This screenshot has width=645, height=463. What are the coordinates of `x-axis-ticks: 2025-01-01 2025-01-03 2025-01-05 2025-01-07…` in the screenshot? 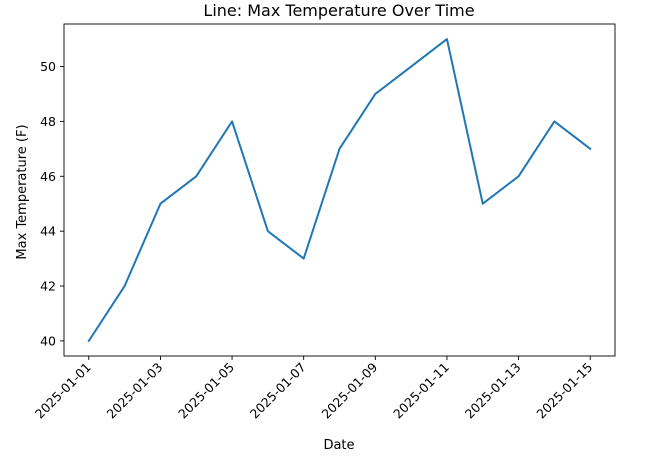 It's located at (313, 388).